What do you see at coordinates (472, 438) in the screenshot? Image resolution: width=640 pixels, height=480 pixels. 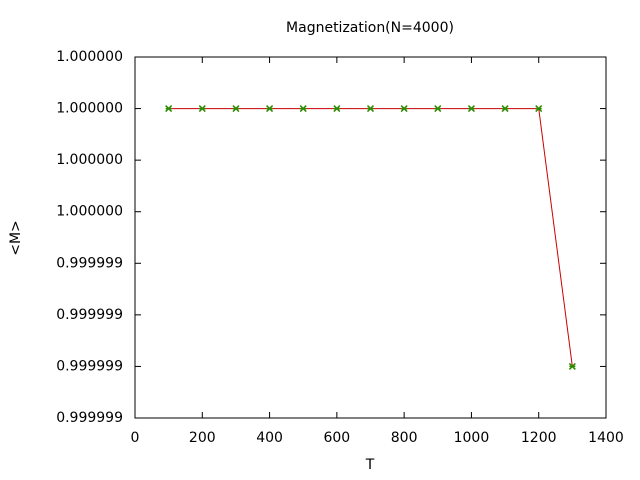 I see `x-tick-label: 1000` at bounding box center [472, 438].